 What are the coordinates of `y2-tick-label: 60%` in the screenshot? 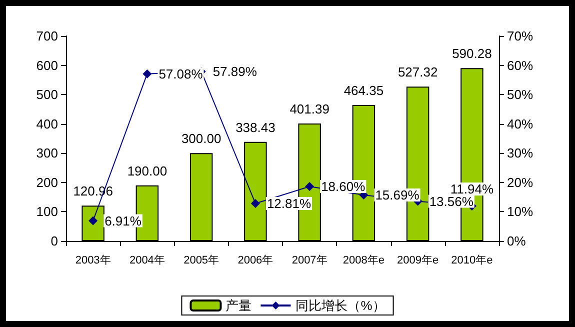 It's located at (520, 65).